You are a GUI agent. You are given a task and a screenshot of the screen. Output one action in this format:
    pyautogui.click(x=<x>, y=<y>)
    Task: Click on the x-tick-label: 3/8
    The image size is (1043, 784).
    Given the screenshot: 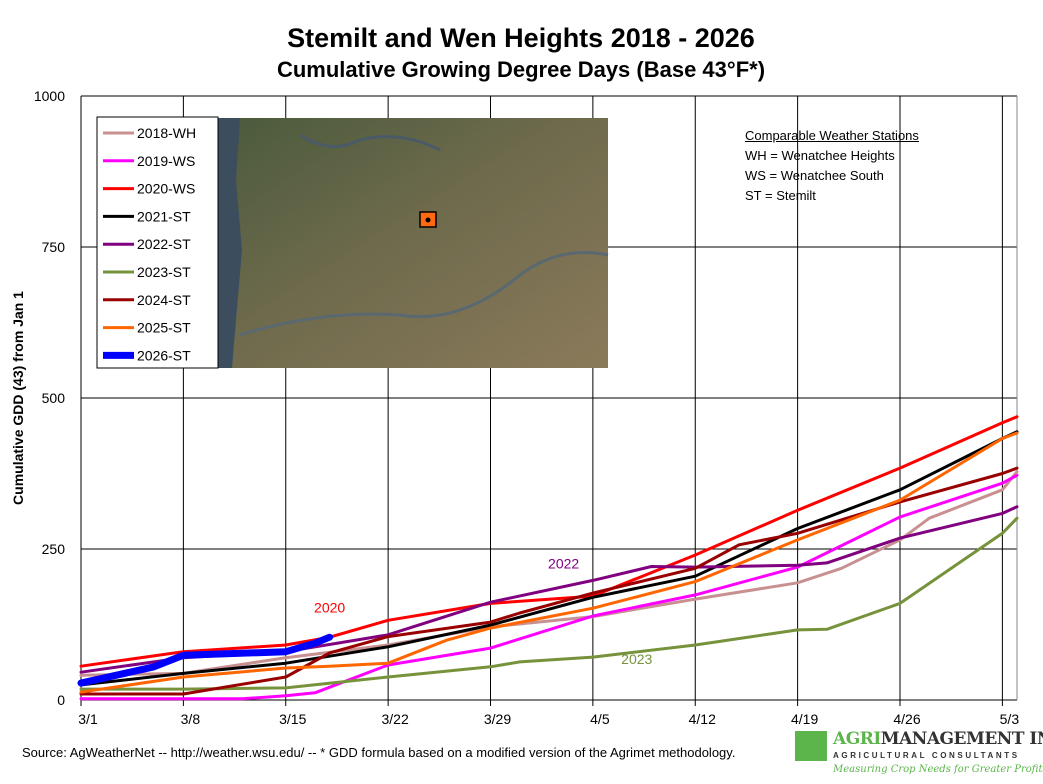 What is the action you would take?
    pyautogui.click(x=191, y=719)
    